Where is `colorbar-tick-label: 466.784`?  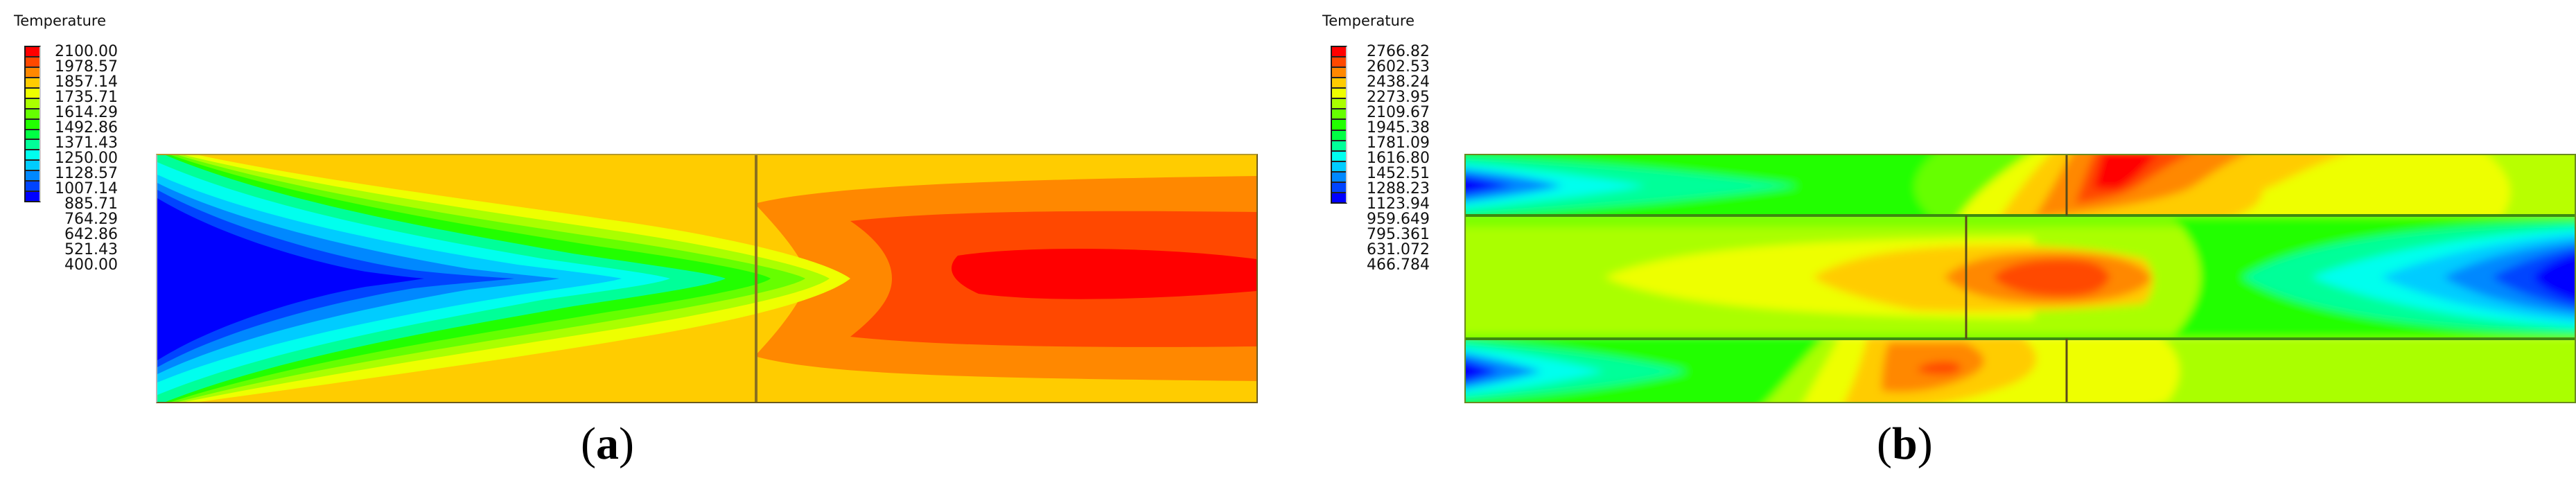
colorbar-tick-label: 466.784 is located at coordinates (1398, 265).